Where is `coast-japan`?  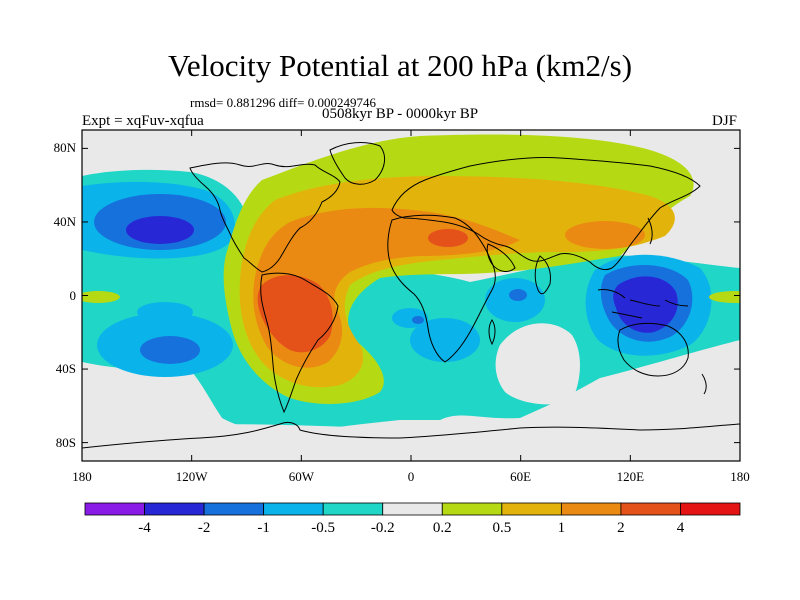 coast-japan is located at coordinates (650, 231).